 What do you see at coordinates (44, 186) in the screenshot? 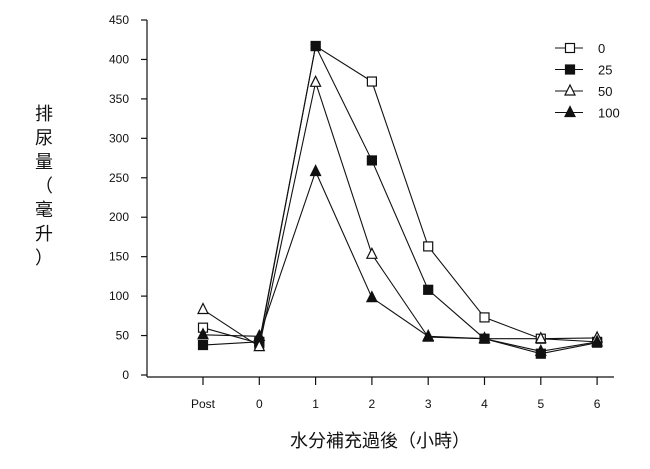
I see `y-axis-title: 排尿量（毫升）` at bounding box center [44, 186].